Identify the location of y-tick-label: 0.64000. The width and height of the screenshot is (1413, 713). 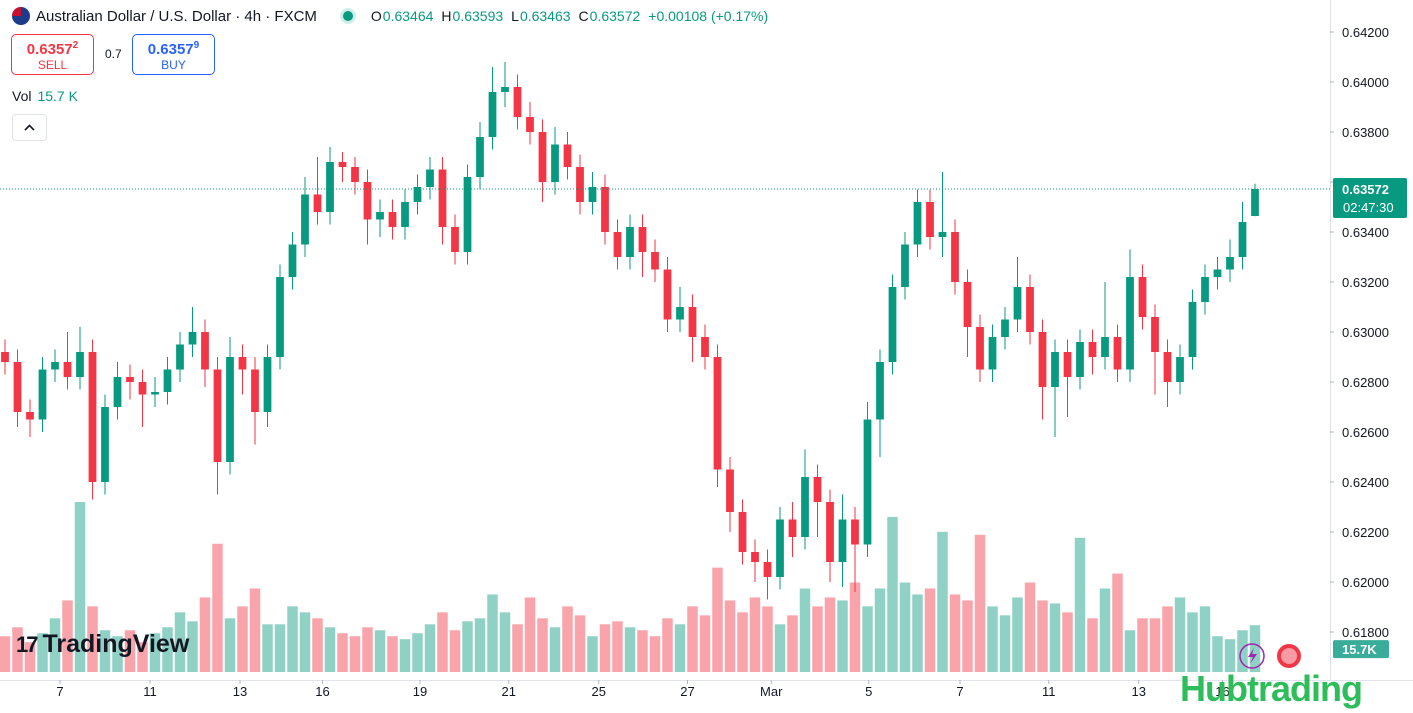
(1365, 82).